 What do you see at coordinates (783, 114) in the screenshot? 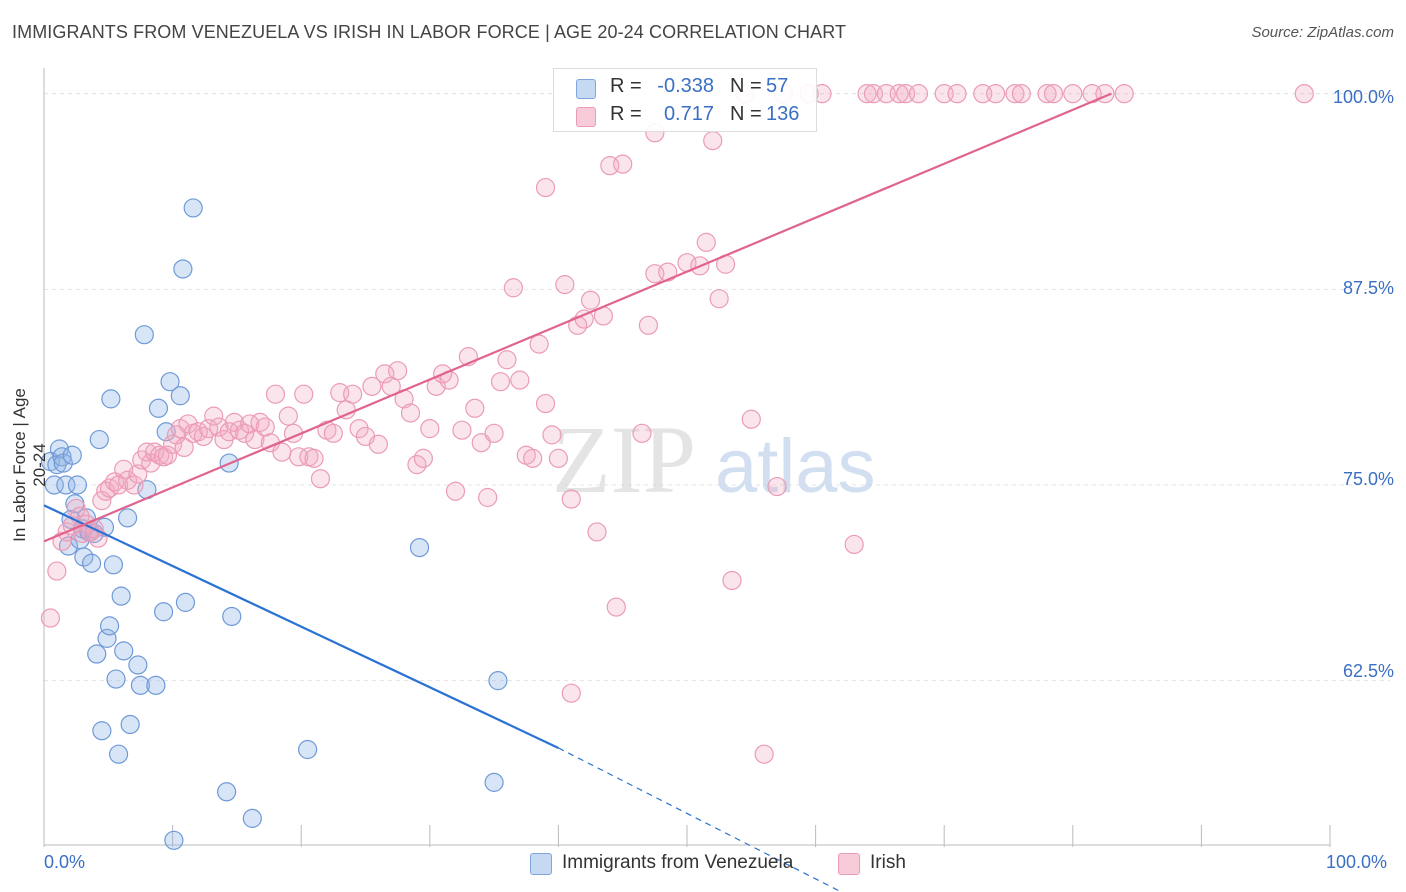
I see `legend-n-value: 136` at bounding box center [783, 114].